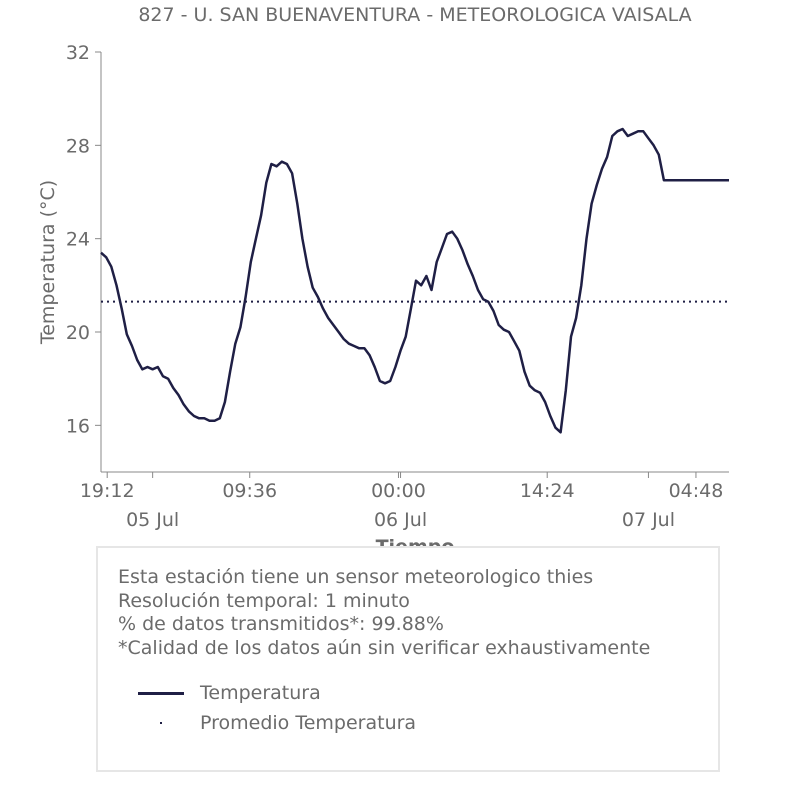 The image size is (806, 806). Describe the element at coordinates (264, 600) in the screenshot. I see `info-line-resolution: Resolución temporal: 1 minuto` at that location.